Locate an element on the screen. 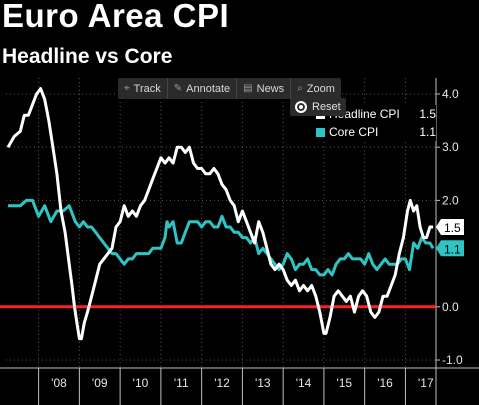 Image resolution: width=479 pixels, height=405 pixels. annotate-button: ✎ Annotate is located at coordinates (203, 88).